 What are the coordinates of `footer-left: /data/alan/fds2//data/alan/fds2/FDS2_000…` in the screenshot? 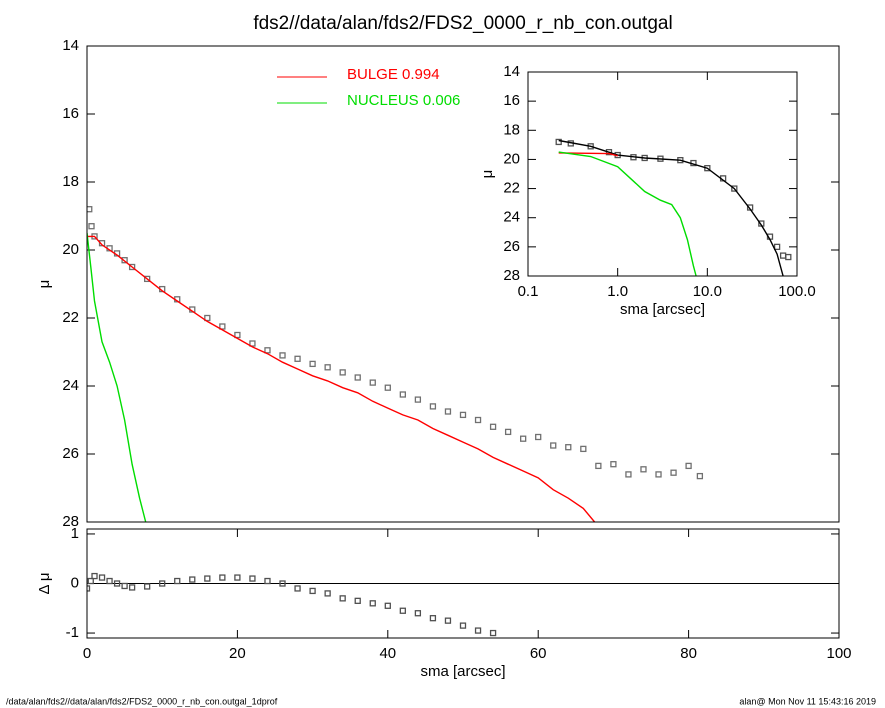 It's located at (142, 701).